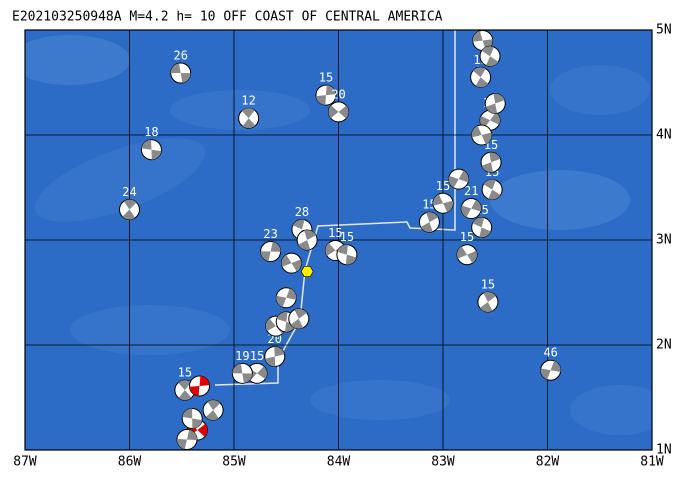 The width and height of the screenshot is (685, 477). Describe the element at coordinates (471, 191) in the screenshot. I see `depth-label: 21` at that location.